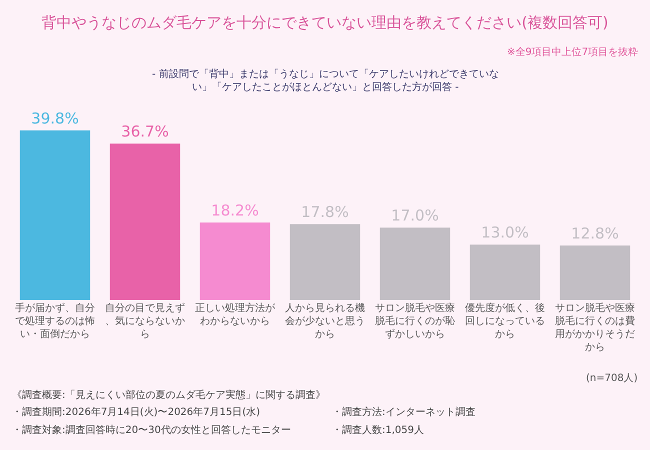  What do you see at coordinates (145, 131) in the screenshot?
I see `data-label: 36.7%` at bounding box center [145, 131].